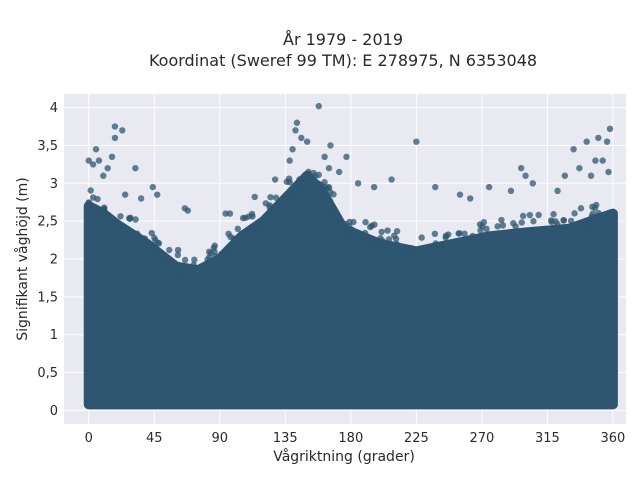  What do you see at coordinates (416, 438) in the screenshot?
I see `x-tick-label: 225` at bounding box center [416, 438].